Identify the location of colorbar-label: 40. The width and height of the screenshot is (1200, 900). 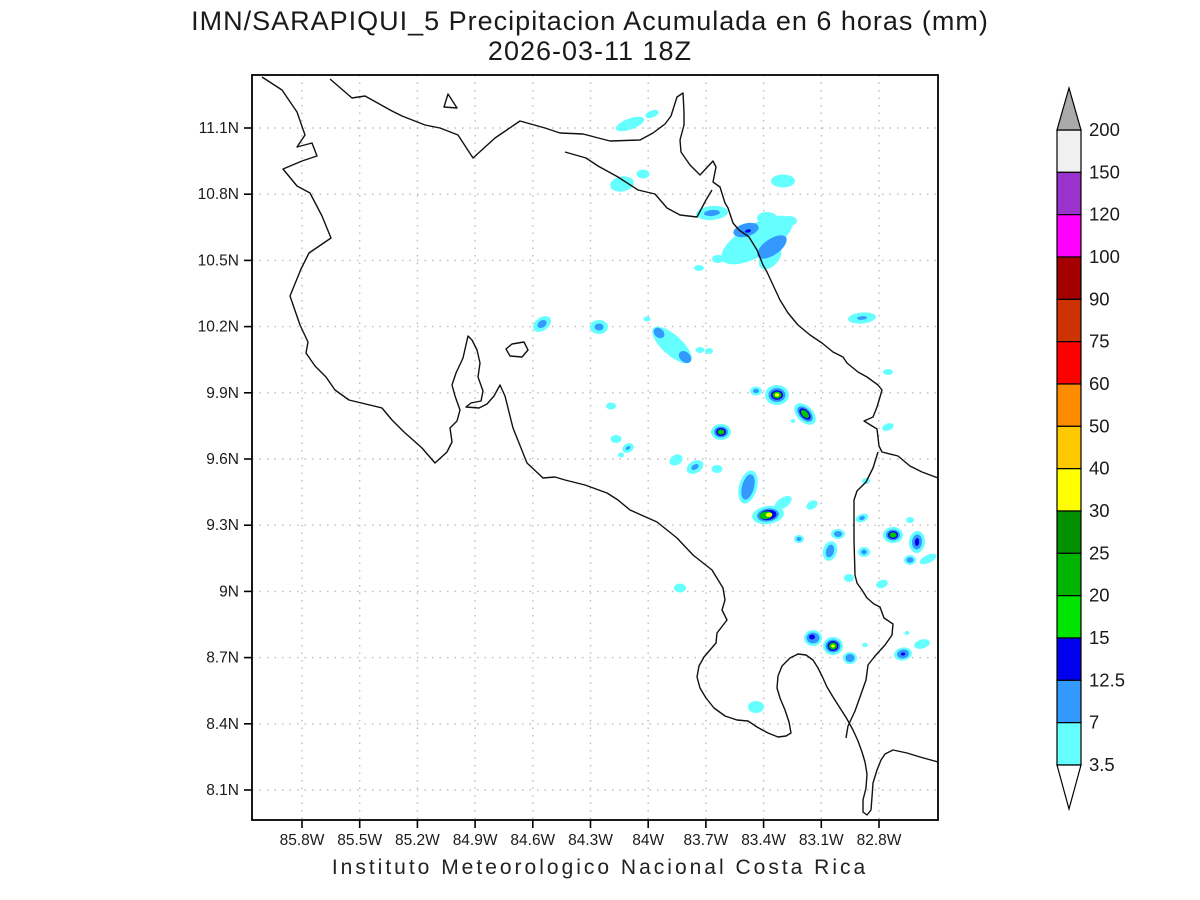
(1099, 468).